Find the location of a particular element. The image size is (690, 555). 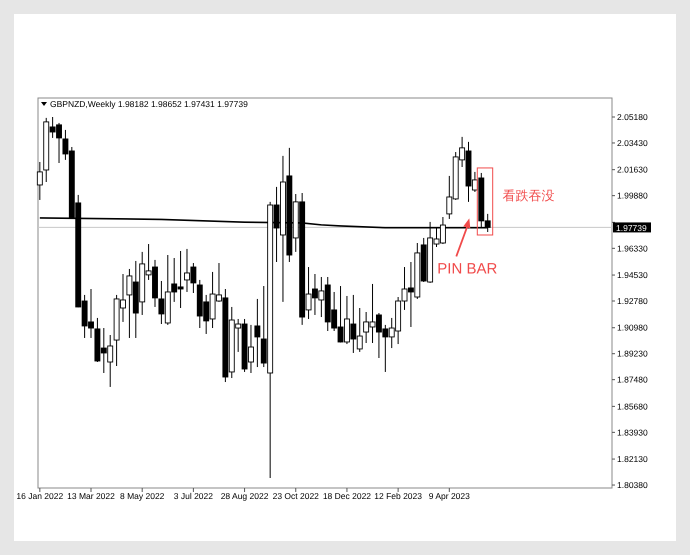

x-tick-label: 8 May 2022 is located at coordinates (142, 496).